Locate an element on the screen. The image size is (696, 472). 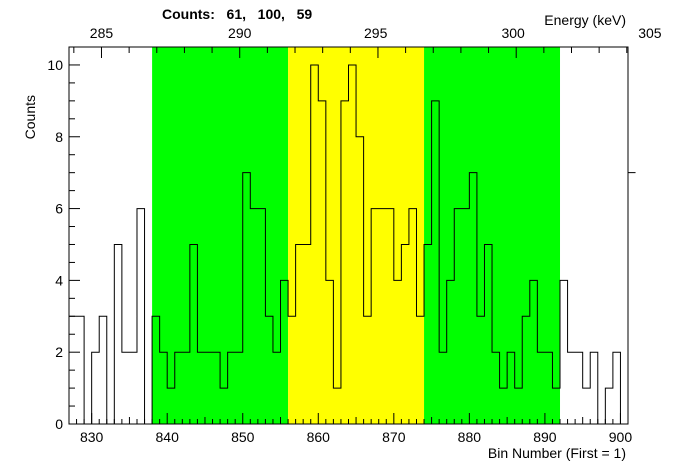
y-axis-label: Counts is located at coordinates (30, 117).